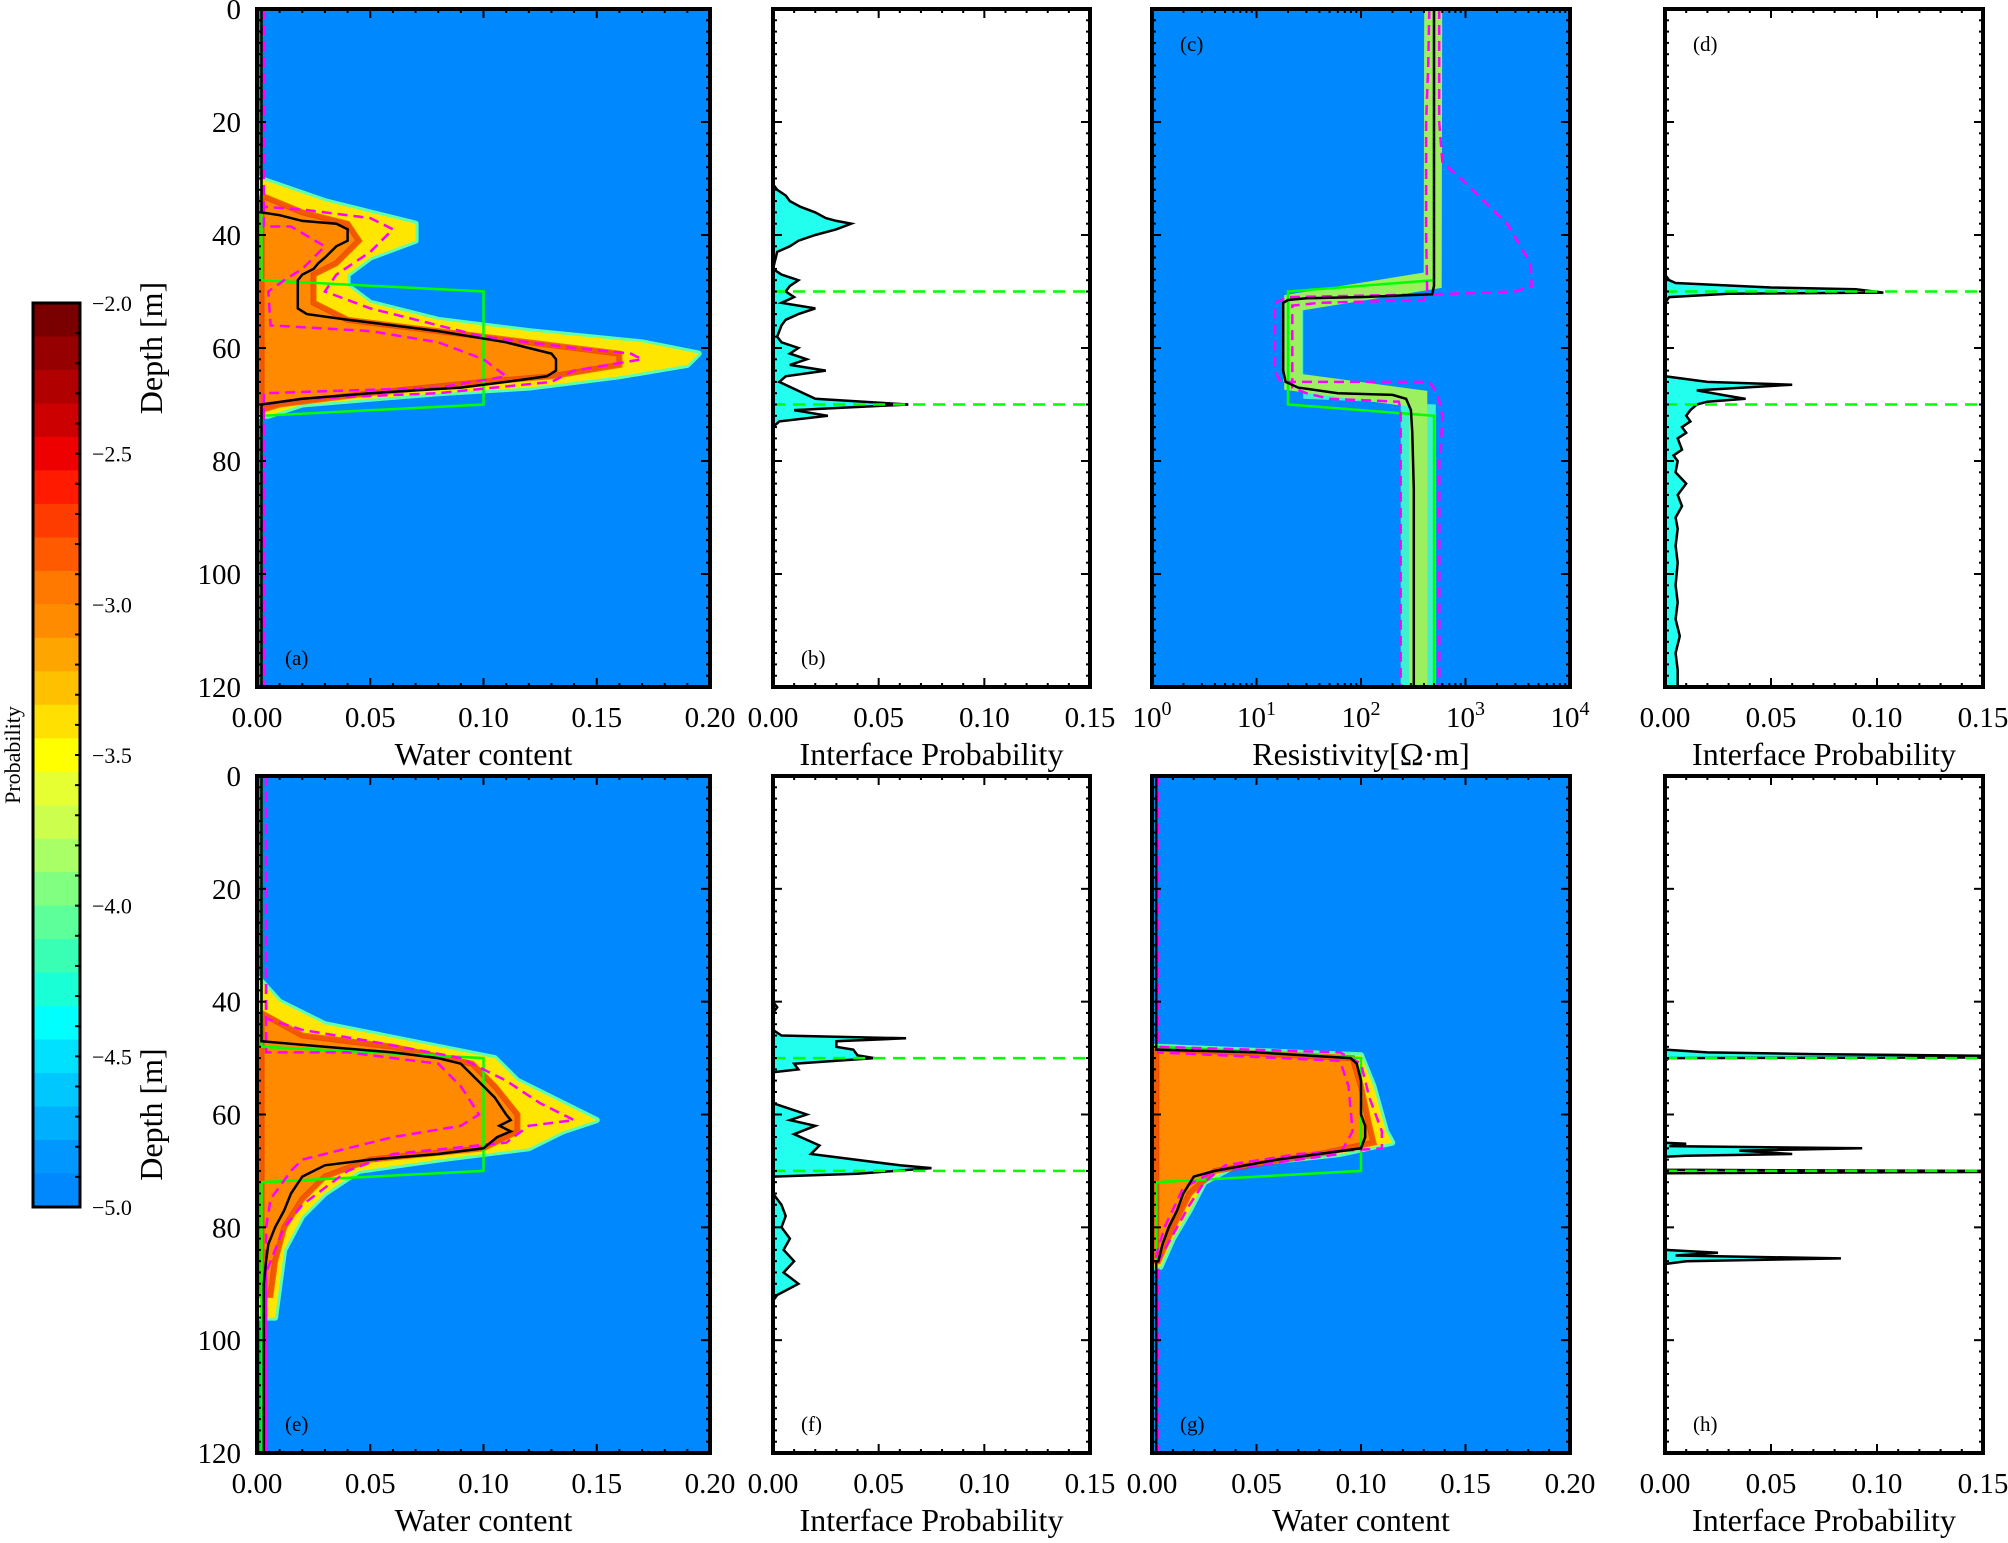  I want to click on panel-g: (g) 0.00 0.05 0.10 0.15 0.20 Water content, so click(1361, 1156).